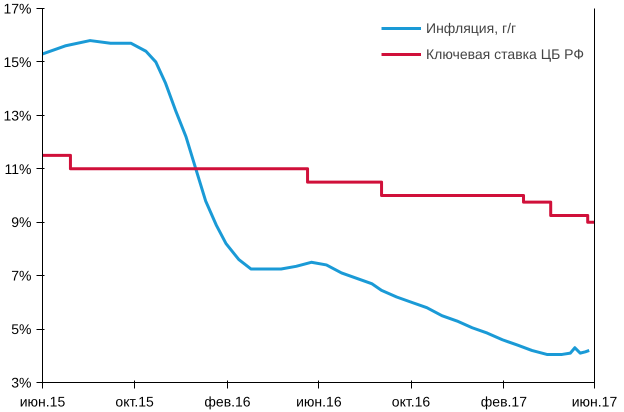 This screenshot has height=412, width=624. I want to click on y-tick-label: 9%, so click(21, 222).